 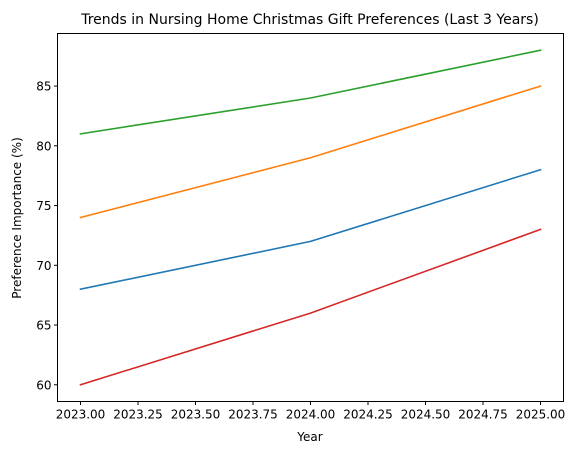 What do you see at coordinates (426, 415) in the screenshot?
I see `x-tick-label: 2024.50` at bounding box center [426, 415].